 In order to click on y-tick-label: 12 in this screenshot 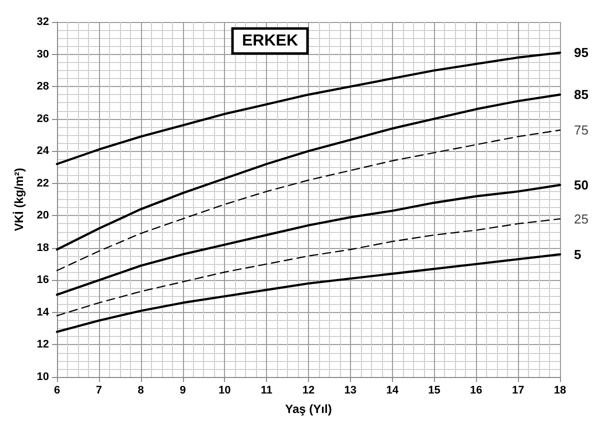, I will do `click(42, 344)`.